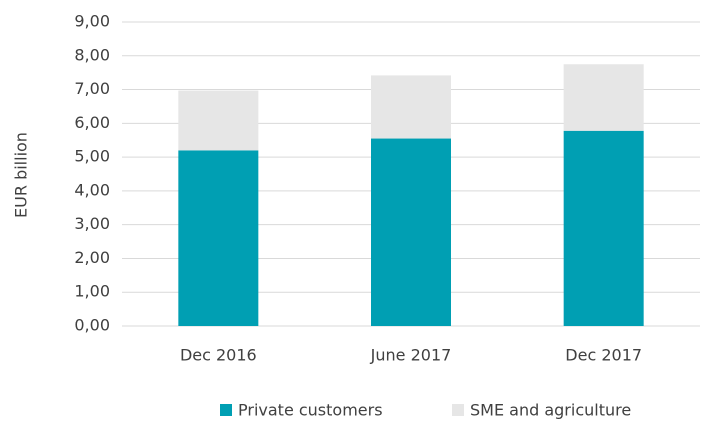 This screenshot has width=711, height=427. I want to click on y-axis-label: EUR billion, so click(21, 175).